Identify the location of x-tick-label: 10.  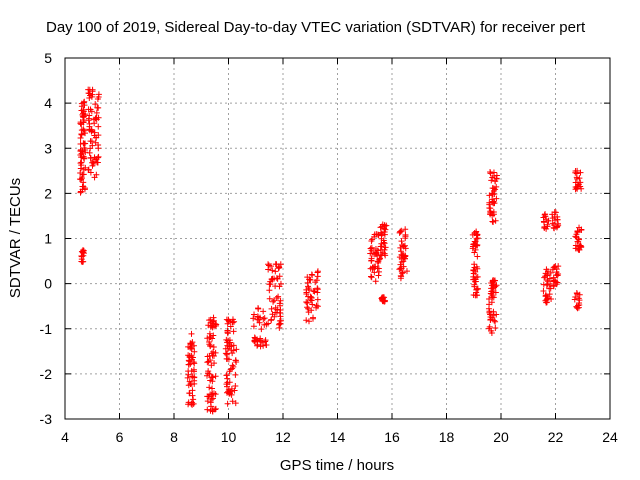
(229, 437).